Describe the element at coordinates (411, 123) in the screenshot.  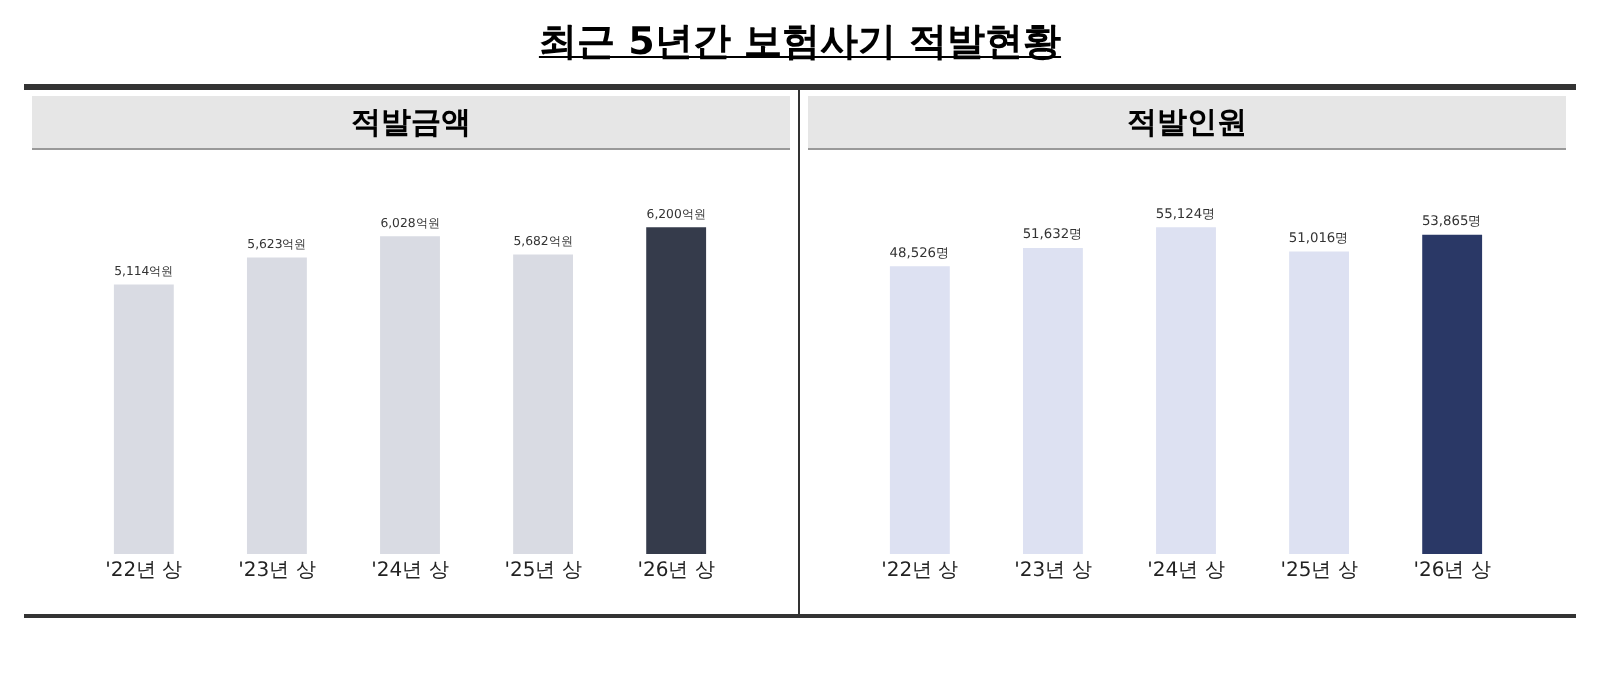
I see `chart-subtitle: 적발금액` at that location.